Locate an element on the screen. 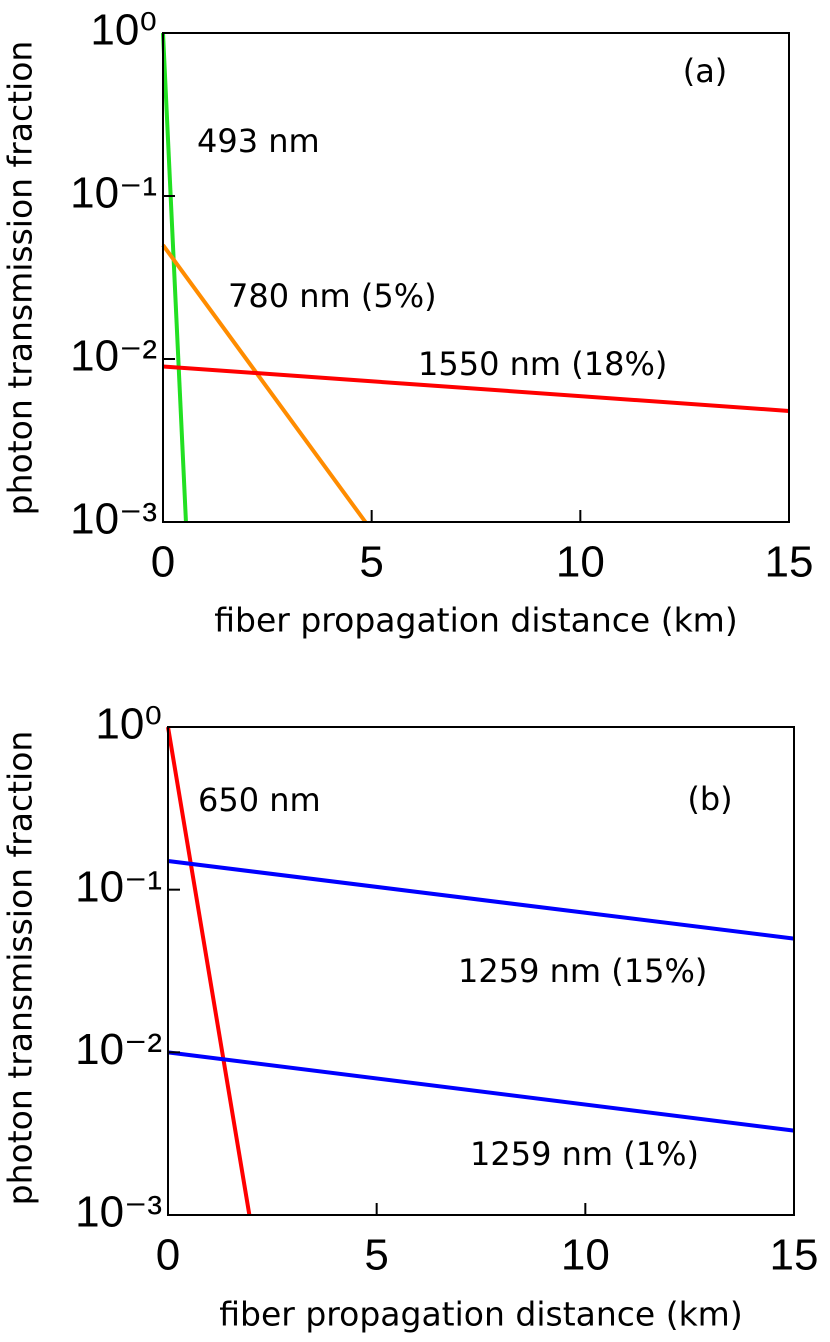 Image resolution: width=830 pixels, height=1342 pixels. line-label: 493 nm is located at coordinates (258, 141).